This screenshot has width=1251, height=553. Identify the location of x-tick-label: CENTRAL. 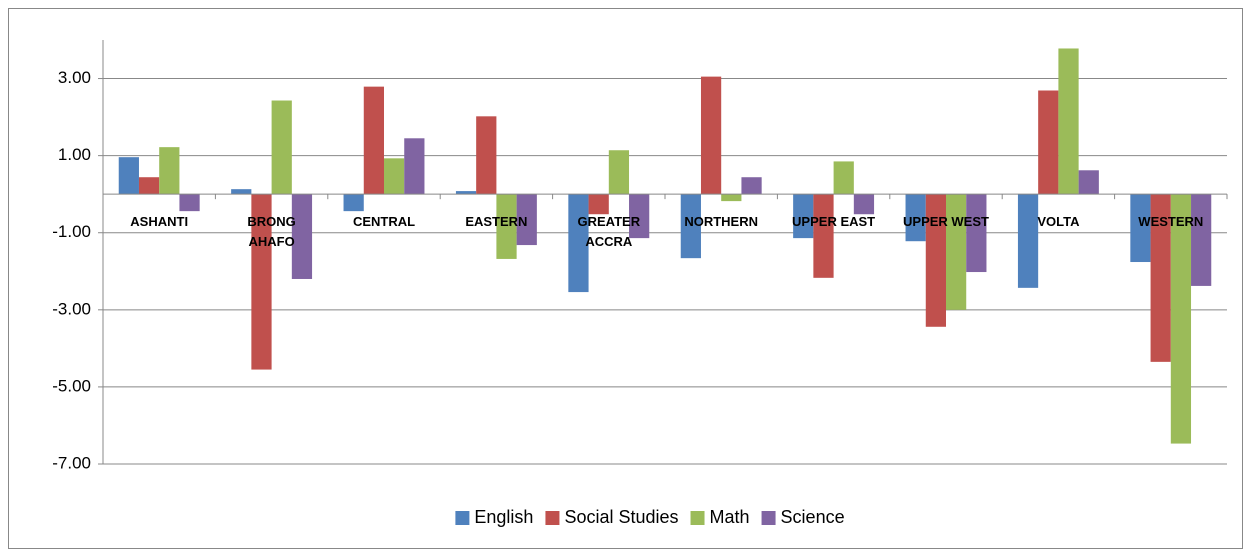
(384, 222).